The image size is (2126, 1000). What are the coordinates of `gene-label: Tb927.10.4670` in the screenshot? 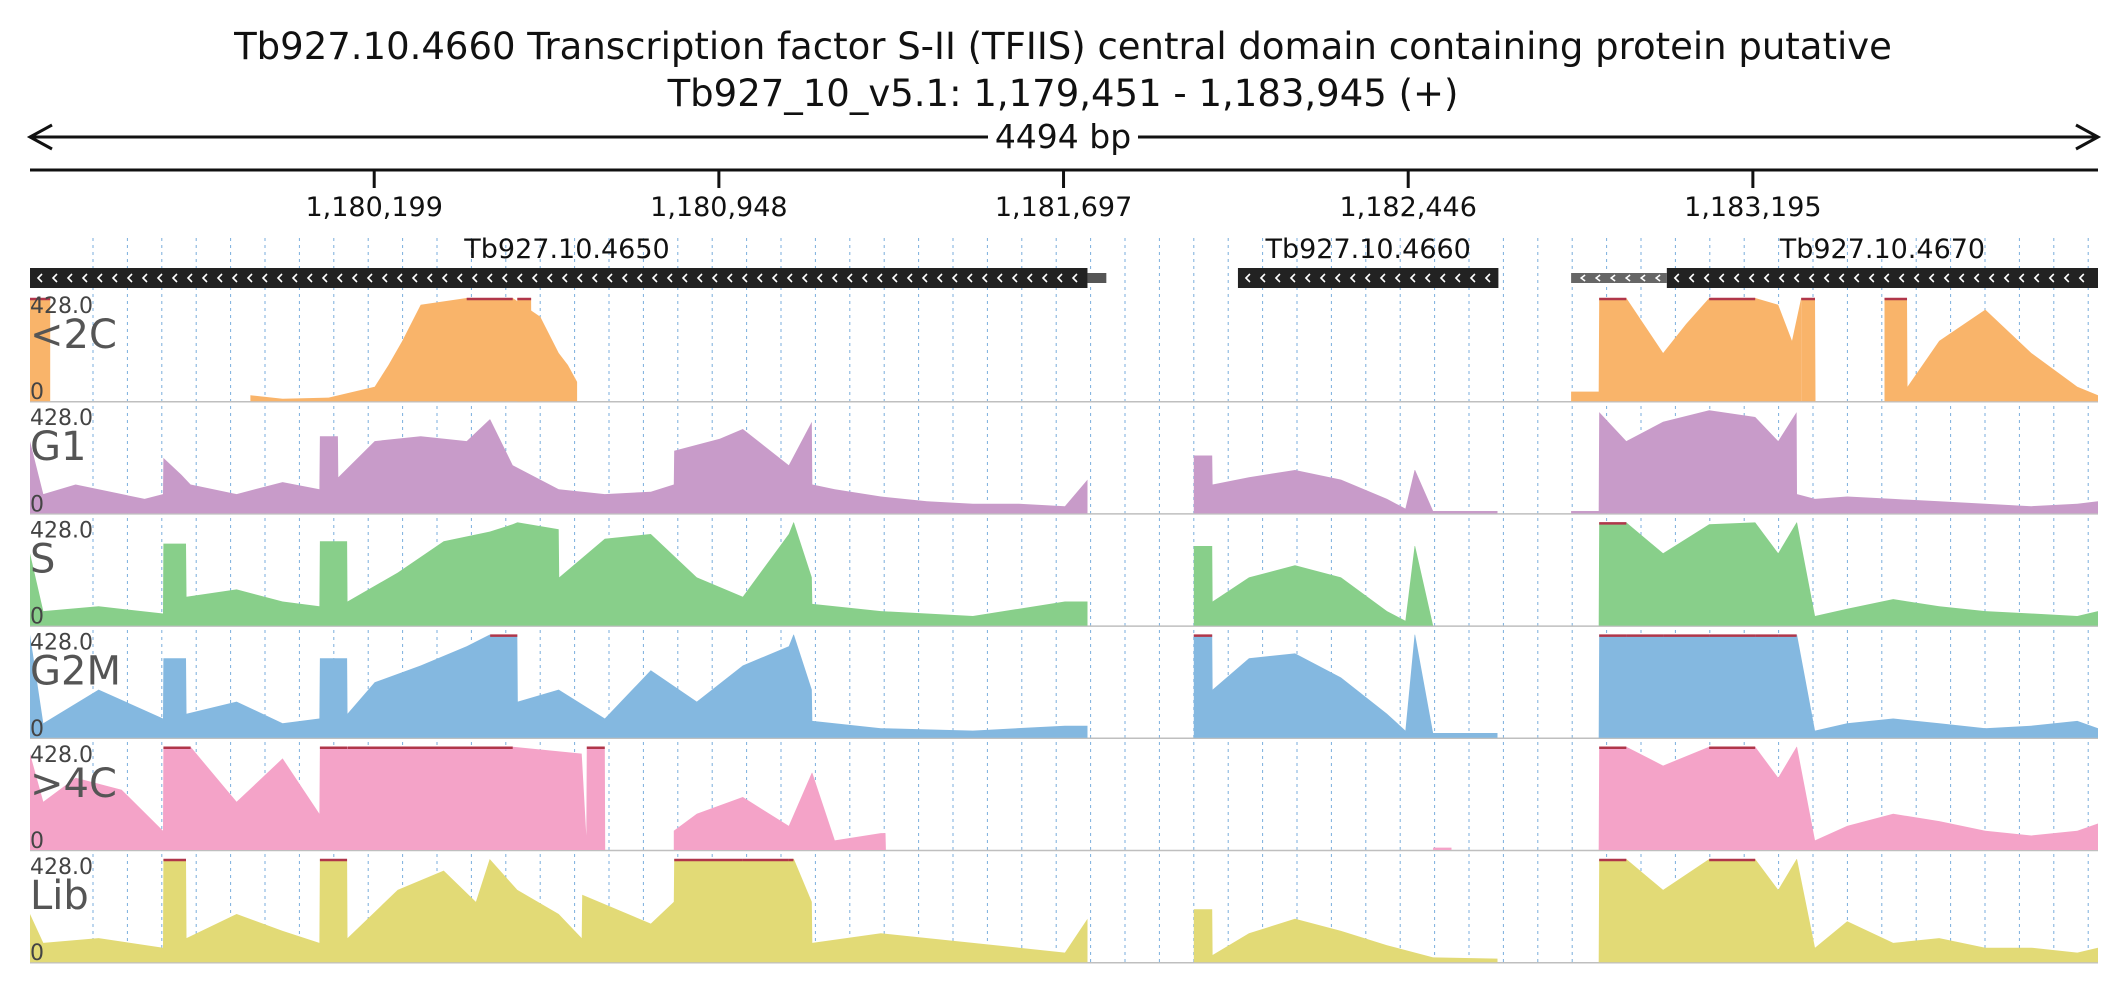 It's located at (1882, 249).